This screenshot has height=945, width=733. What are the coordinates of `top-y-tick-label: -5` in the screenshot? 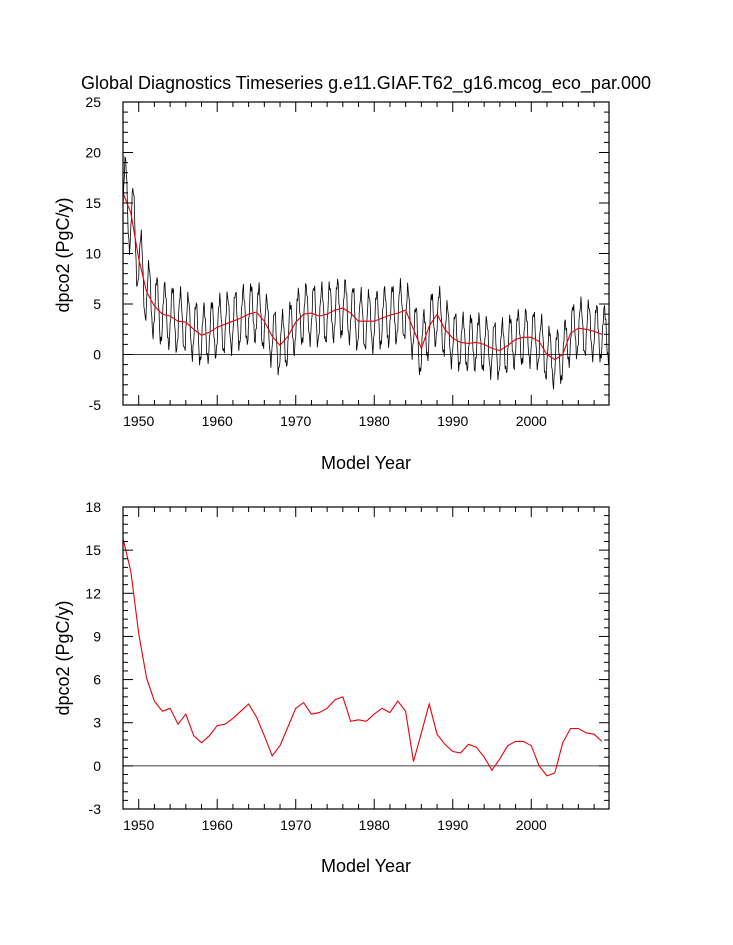 It's located at (95, 405).